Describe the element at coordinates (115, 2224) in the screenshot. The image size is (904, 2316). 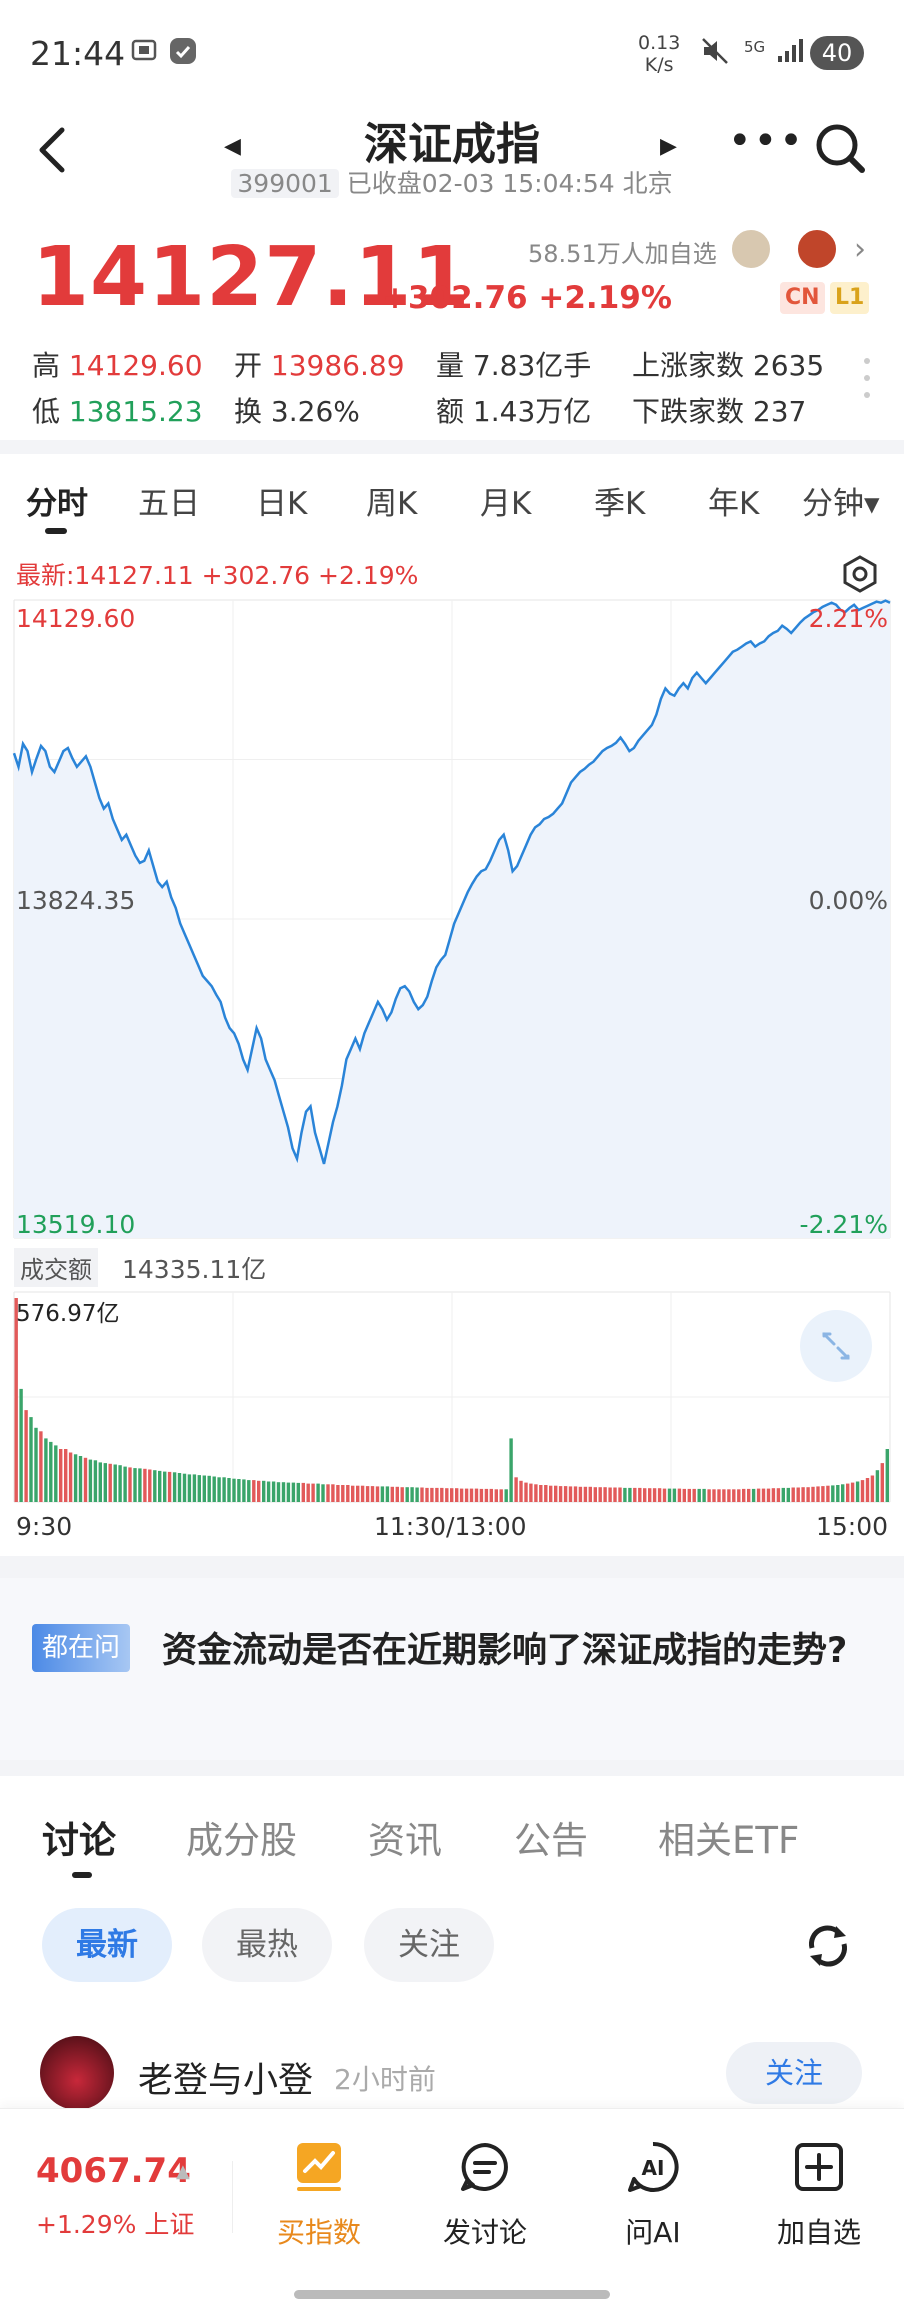
I see `shanghai-index-change: +1.29% 上证` at that location.